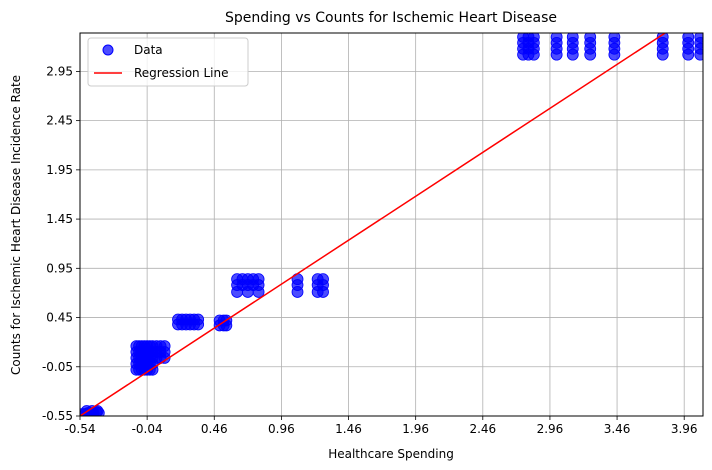 The width and height of the screenshot is (712, 470). I want to click on y-tick-label: 1.45, so click(59, 219).